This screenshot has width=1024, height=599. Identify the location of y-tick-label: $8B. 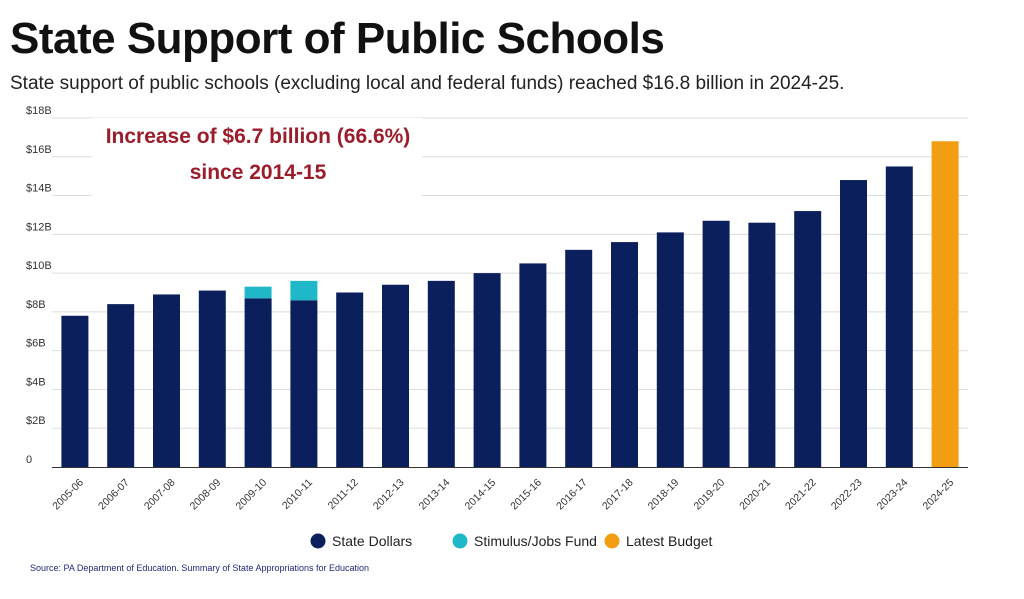
(36, 305).